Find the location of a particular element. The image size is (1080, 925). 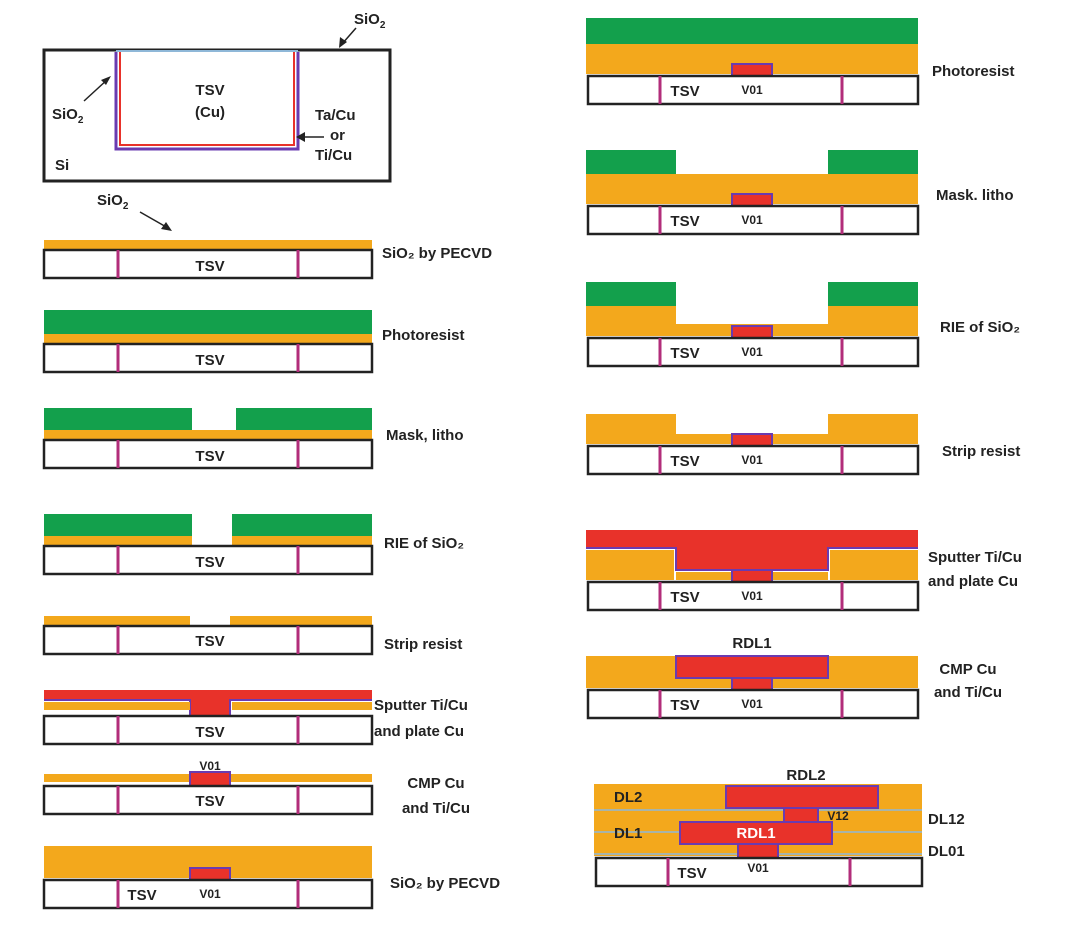

rdl2-label: RDL2 is located at coordinates (805, 775).